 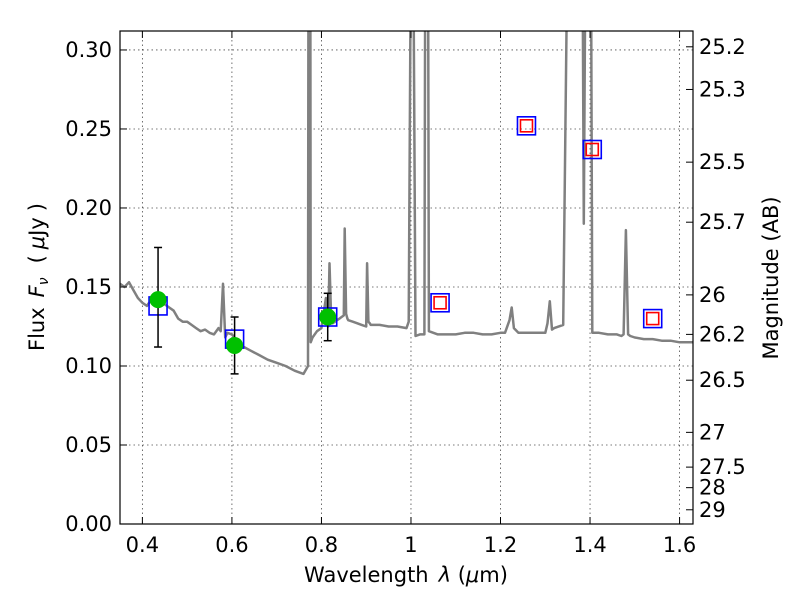 What do you see at coordinates (500, 545) in the screenshot?
I see `x-tick-label: 1.2` at bounding box center [500, 545].